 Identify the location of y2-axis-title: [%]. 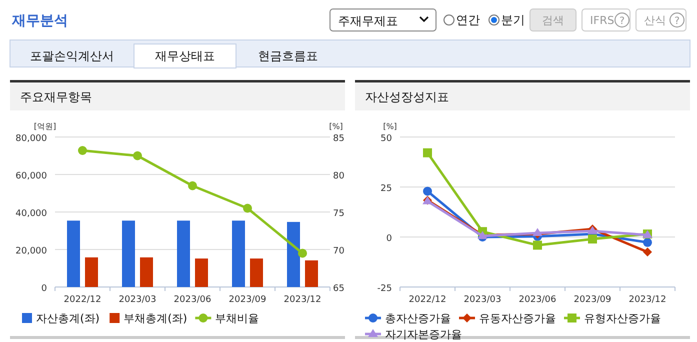
(336, 126).